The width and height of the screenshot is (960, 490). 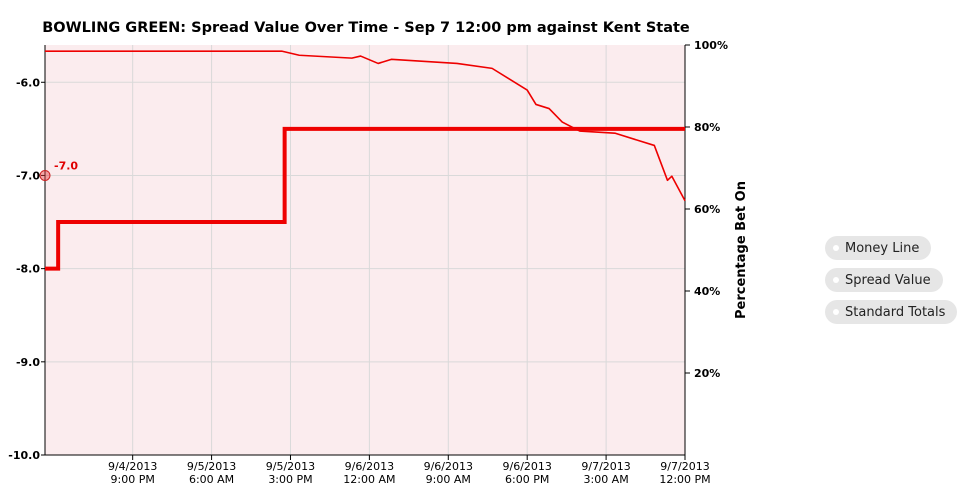 I want to click on x-tick-label-time: 9:00 AM, so click(x=448, y=479).